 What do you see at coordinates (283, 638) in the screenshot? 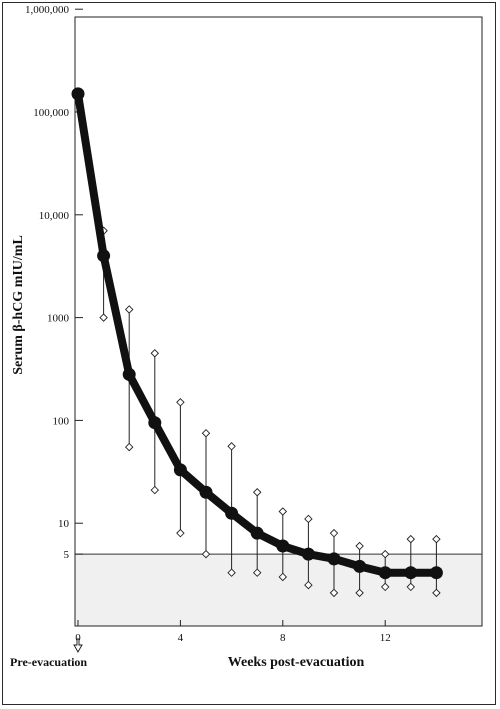
I see `x-tick-label: 8` at bounding box center [283, 638].